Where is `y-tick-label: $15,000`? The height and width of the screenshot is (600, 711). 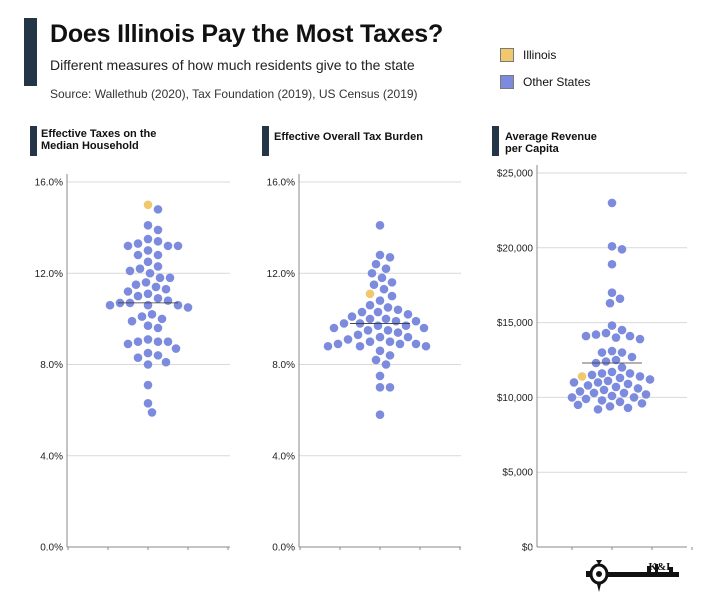
y-tick-label: $15,000 is located at coordinates (515, 323).